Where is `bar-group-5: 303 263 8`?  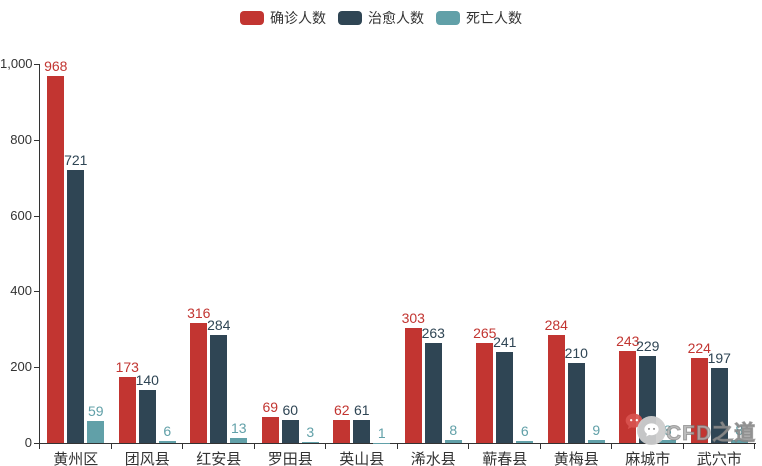 bar-group-5: 303 263 8 is located at coordinates (434, 253).